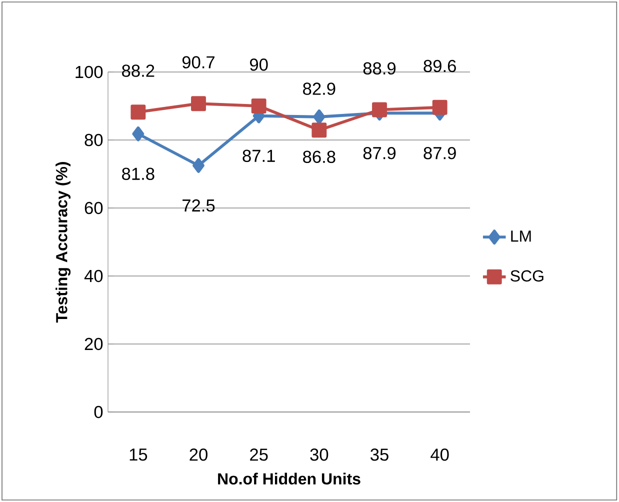 The width and height of the screenshot is (619, 502). I want to click on data-label: 87.1, so click(258, 156).